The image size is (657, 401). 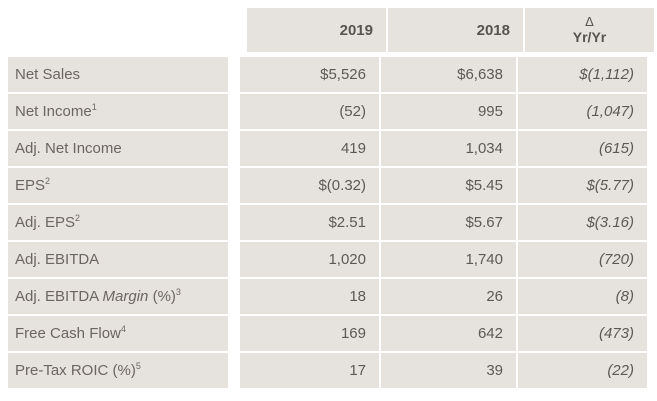 I want to click on cell-delta-yryr: (22), so click(x=582, y=370).